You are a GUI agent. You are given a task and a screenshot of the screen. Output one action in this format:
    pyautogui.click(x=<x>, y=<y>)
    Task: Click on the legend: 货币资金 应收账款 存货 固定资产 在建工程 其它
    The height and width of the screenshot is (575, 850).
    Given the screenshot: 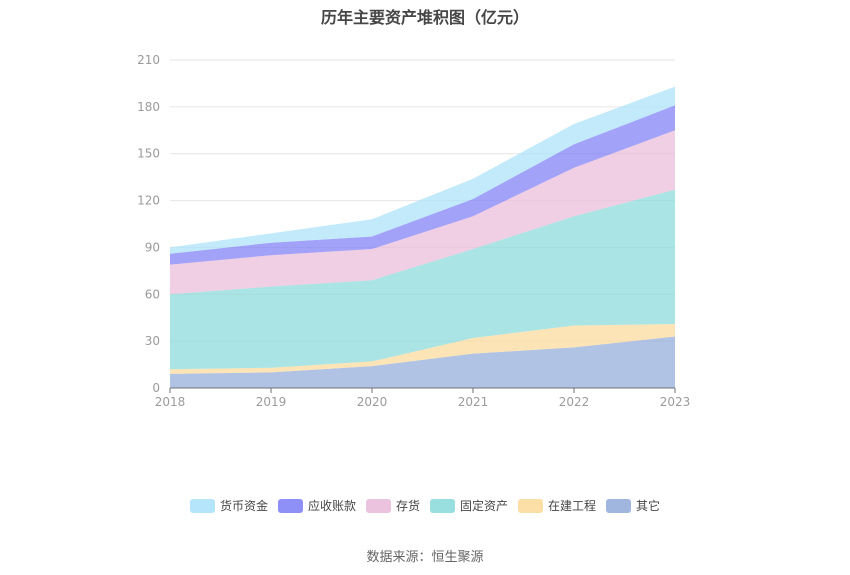 What is the action you would take?
    pyautogui.click(x=425, y=505)
    